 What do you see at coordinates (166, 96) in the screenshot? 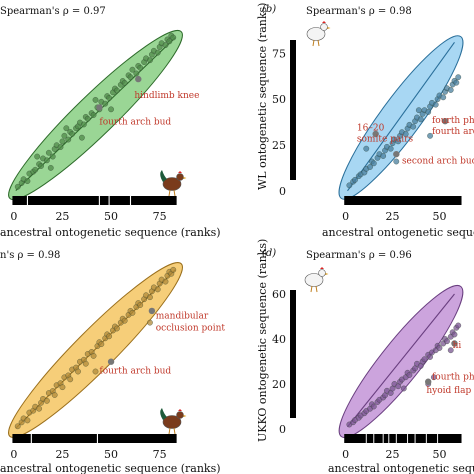
I see `panel-a-annotation-0: hindlimb knee` at bounding box center [166, 96].